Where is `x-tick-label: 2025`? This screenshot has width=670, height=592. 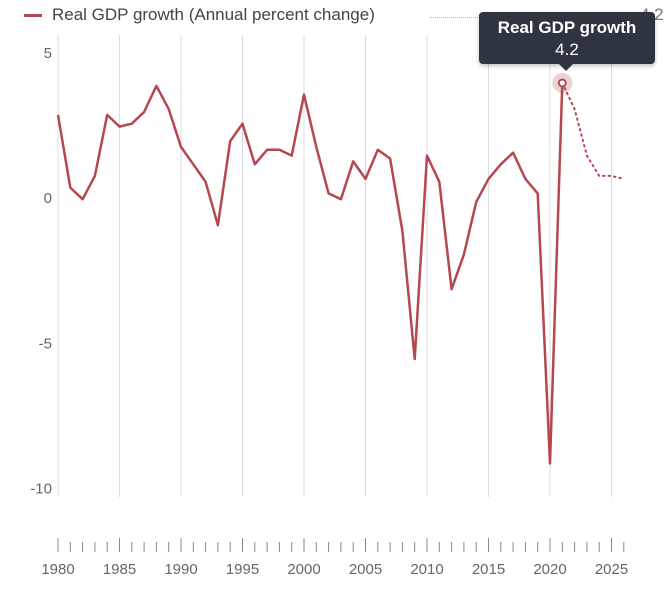
x-tick-label: 2025 is located at coordinates (611, 569).